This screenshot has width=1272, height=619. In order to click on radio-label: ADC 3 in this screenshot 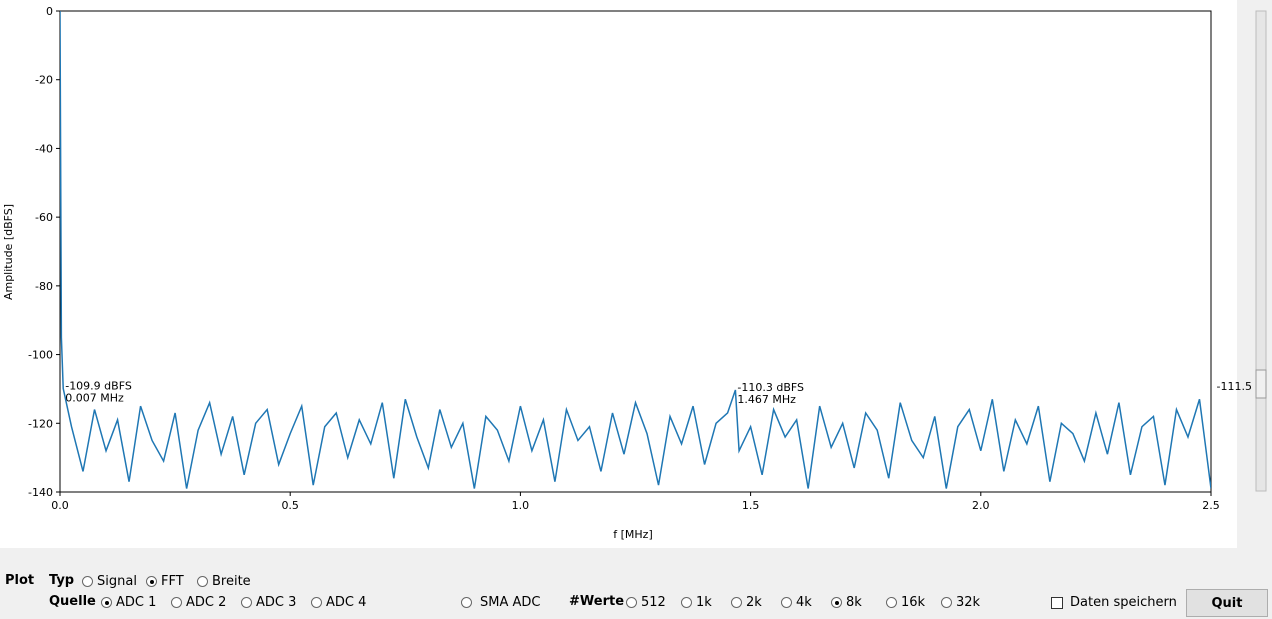, I will do `click(276, 602)`.